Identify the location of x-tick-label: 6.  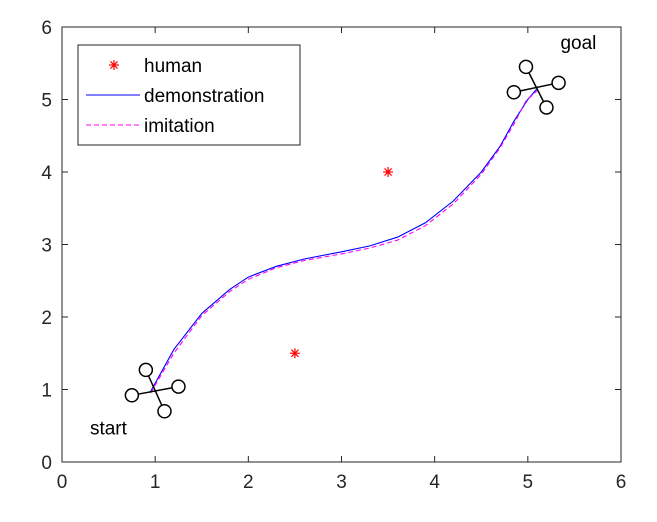
(621, 482).